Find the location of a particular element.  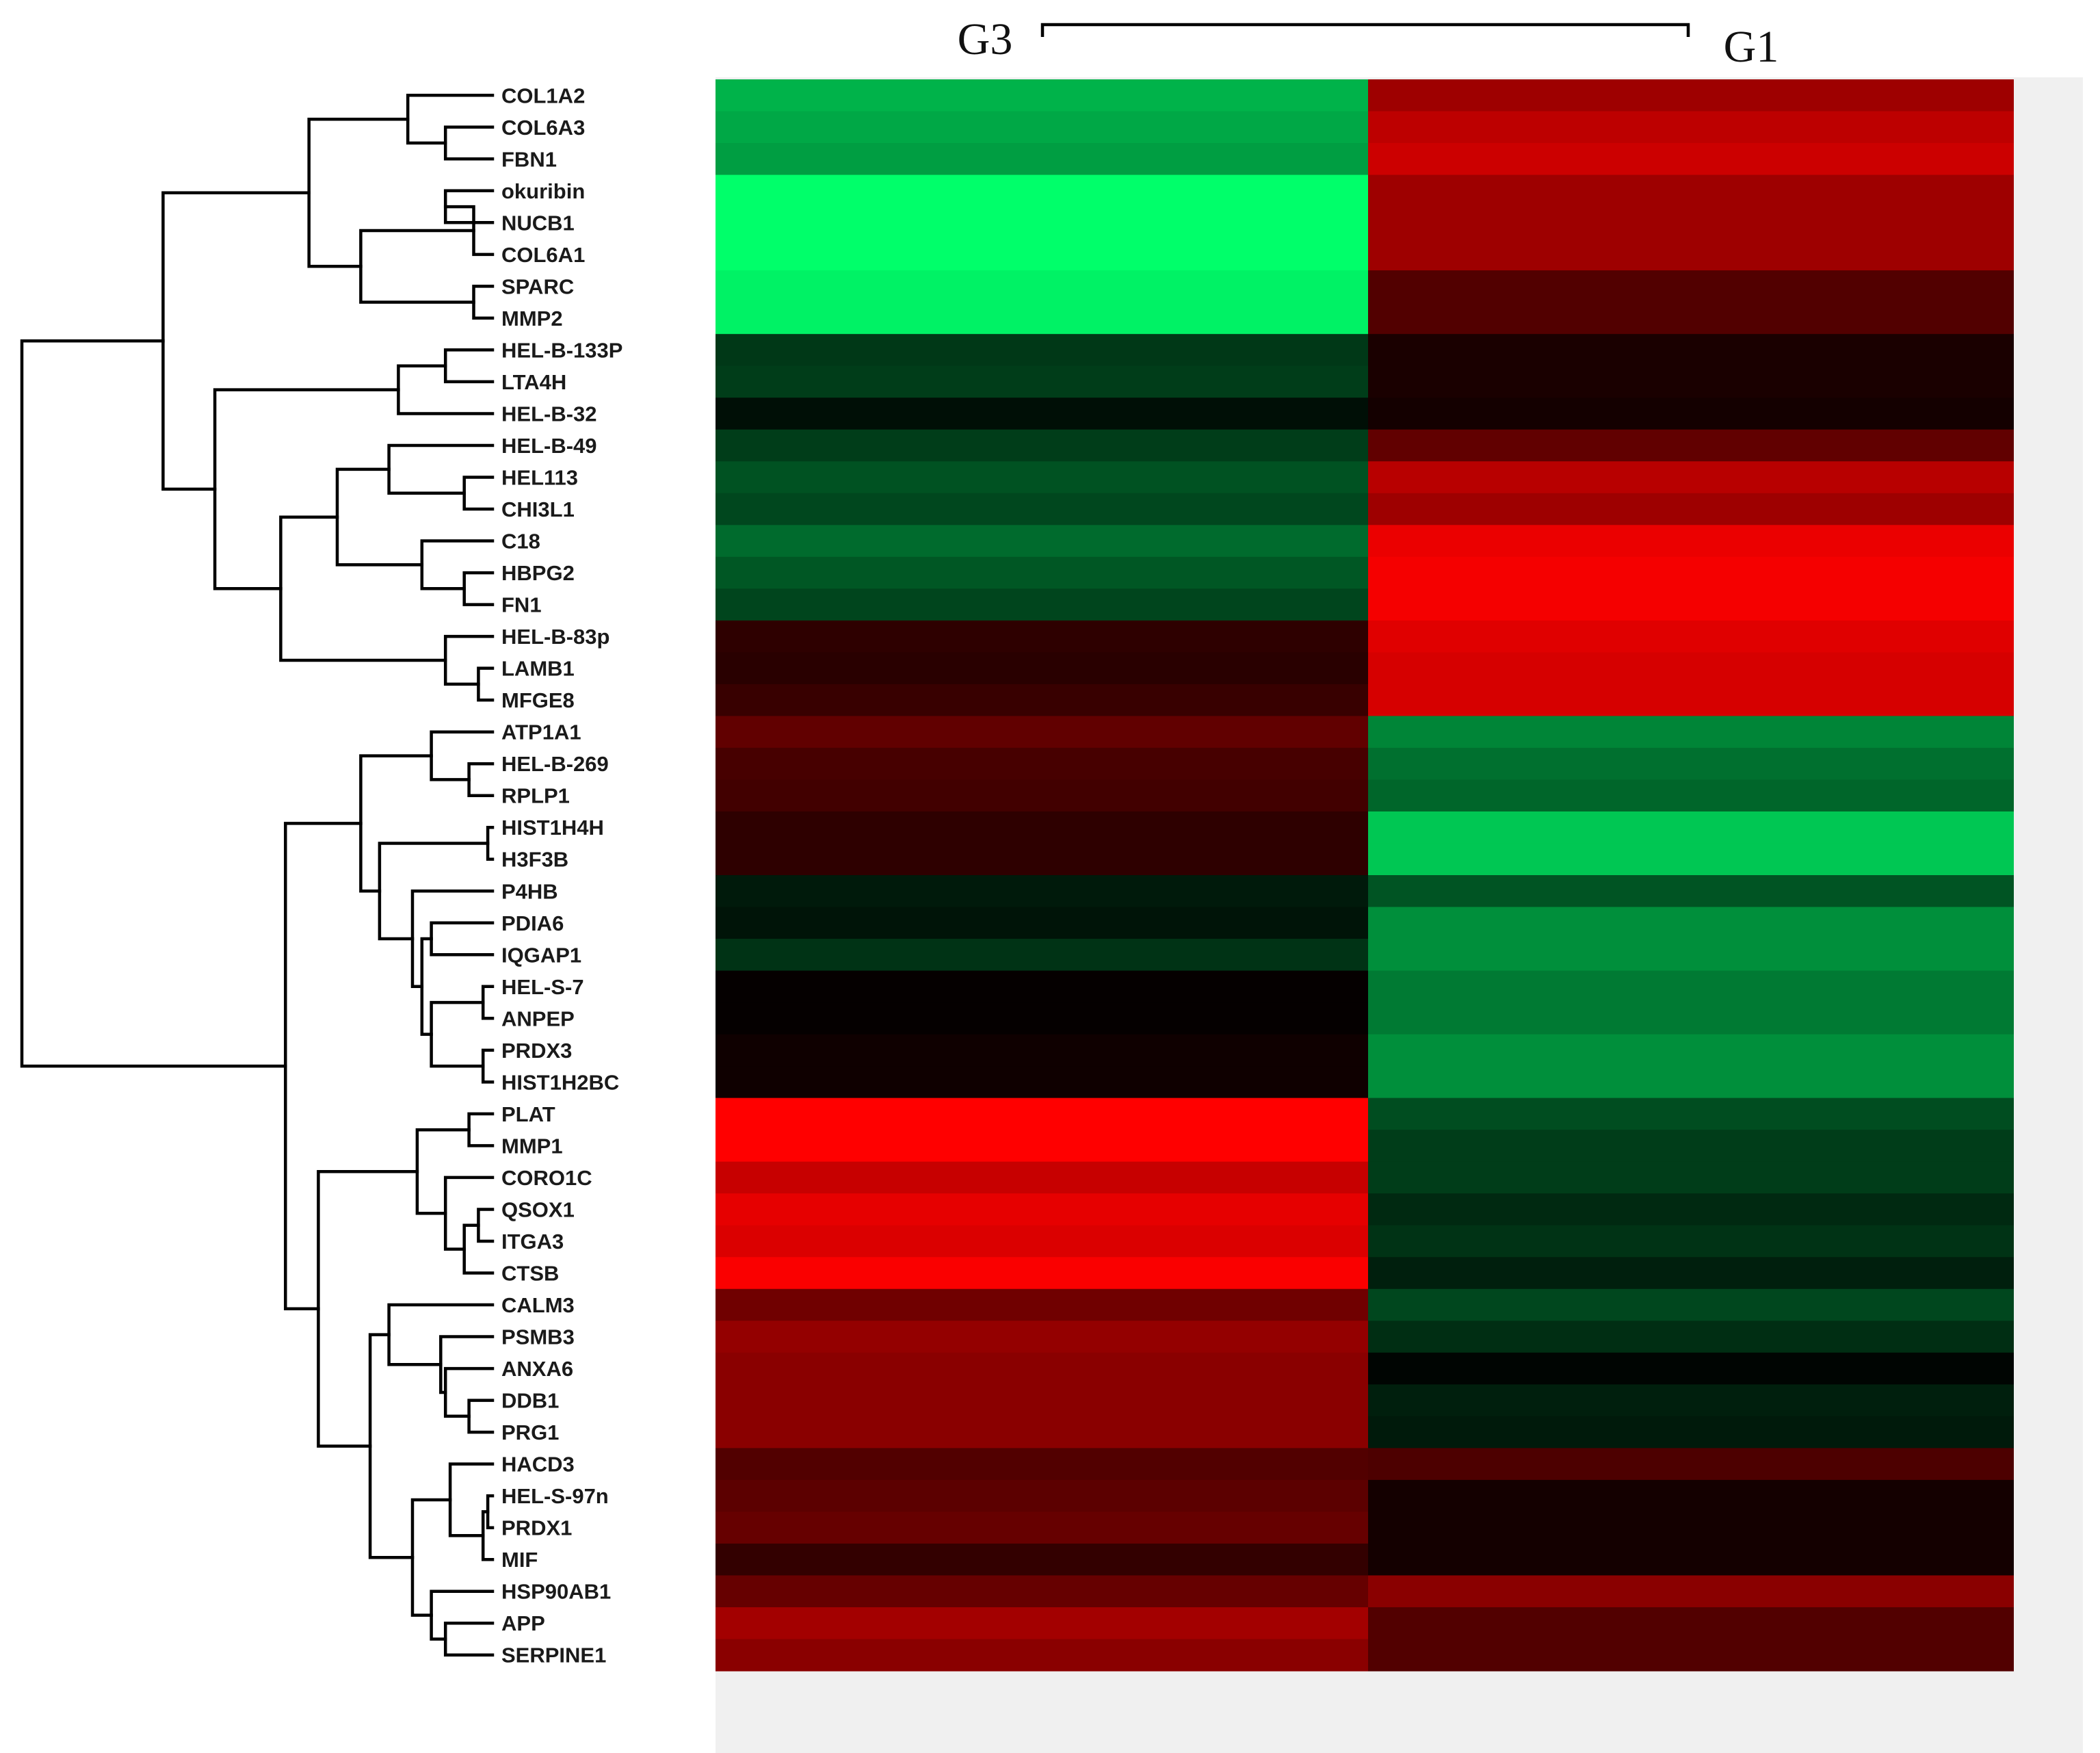

heatmap-cell-NUCB1-G3 is located at coordinates (1042, 223).